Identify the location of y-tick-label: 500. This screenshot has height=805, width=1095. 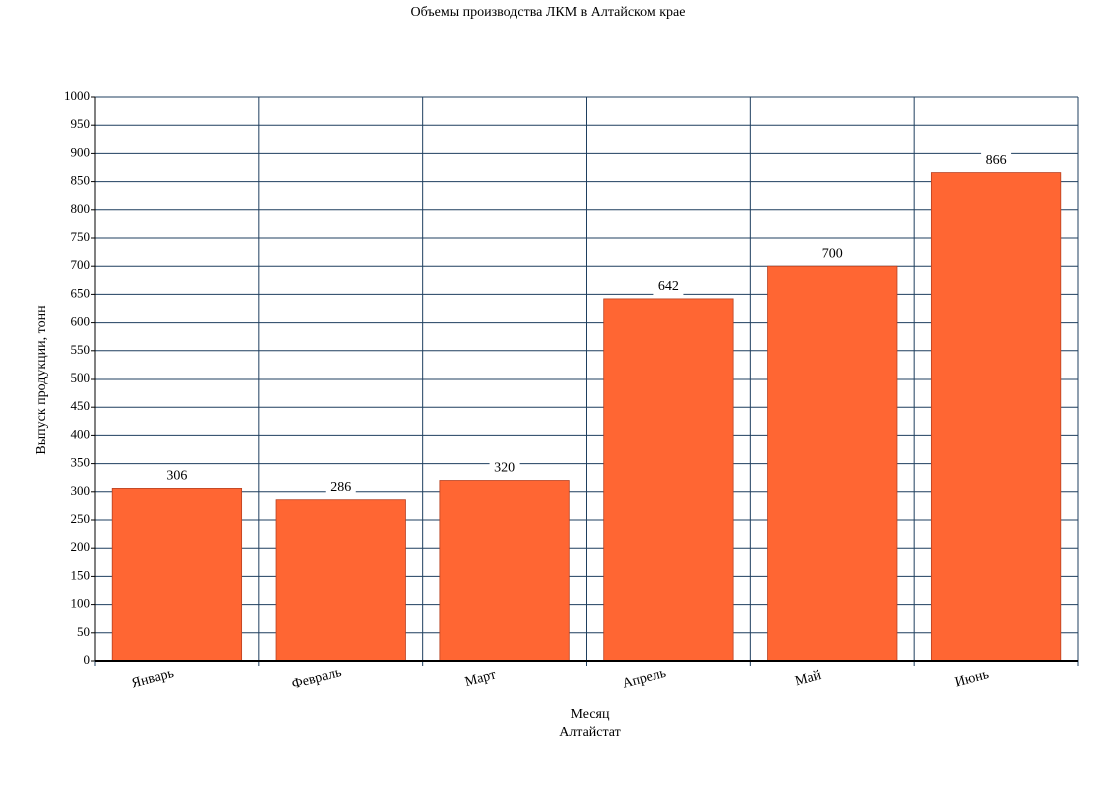
(81, 377).